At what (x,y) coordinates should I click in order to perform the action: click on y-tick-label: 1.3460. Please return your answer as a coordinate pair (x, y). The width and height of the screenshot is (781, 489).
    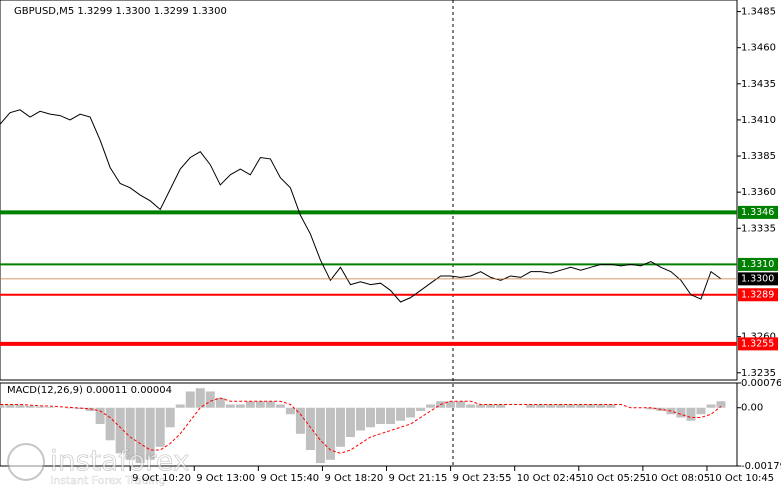
    Looking at the image, I should click on (758, 48).